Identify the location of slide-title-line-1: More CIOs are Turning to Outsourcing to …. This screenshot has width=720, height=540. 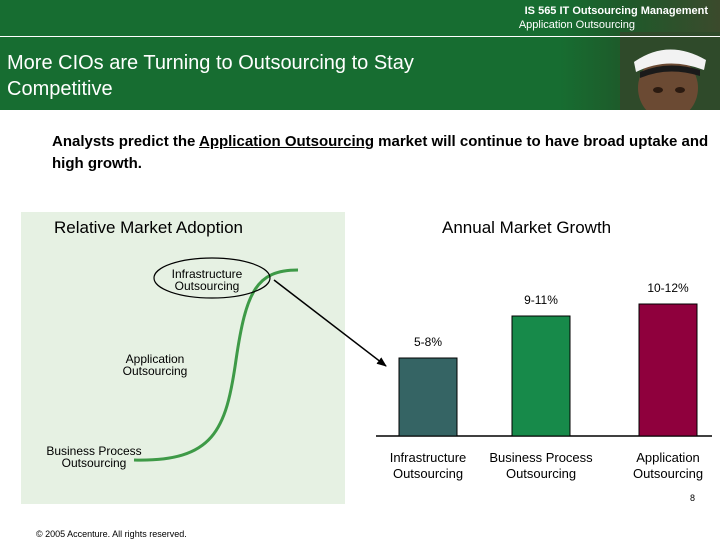
(210, 63).